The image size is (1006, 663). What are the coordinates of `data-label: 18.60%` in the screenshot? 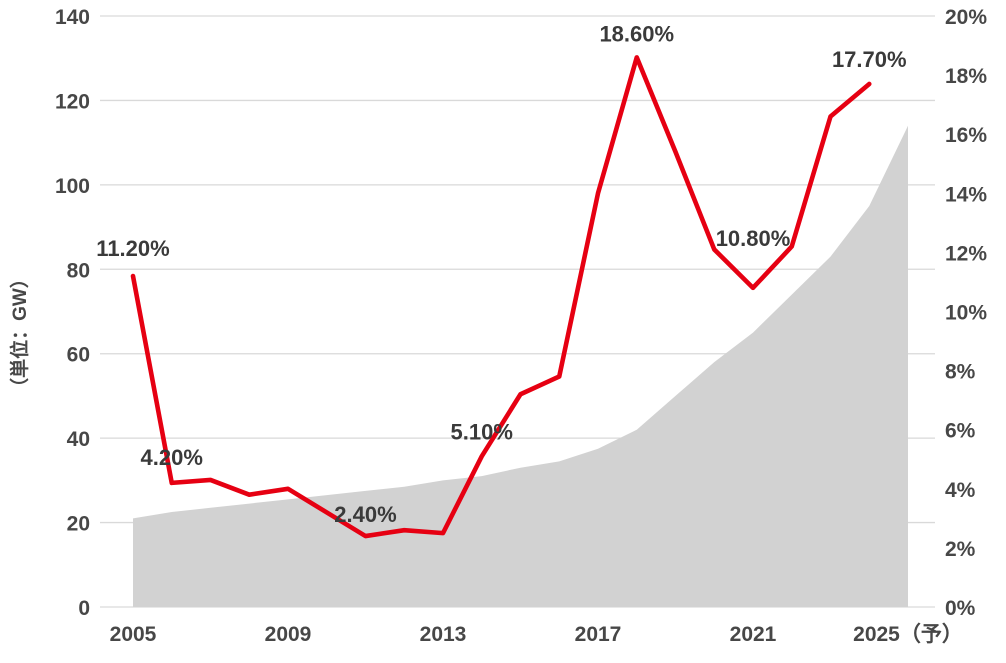 It's located at (636, 33).